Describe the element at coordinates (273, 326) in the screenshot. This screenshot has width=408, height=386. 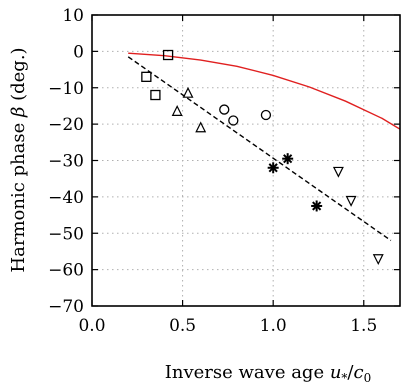
I see `x-tick-label: 1.0` at that location.